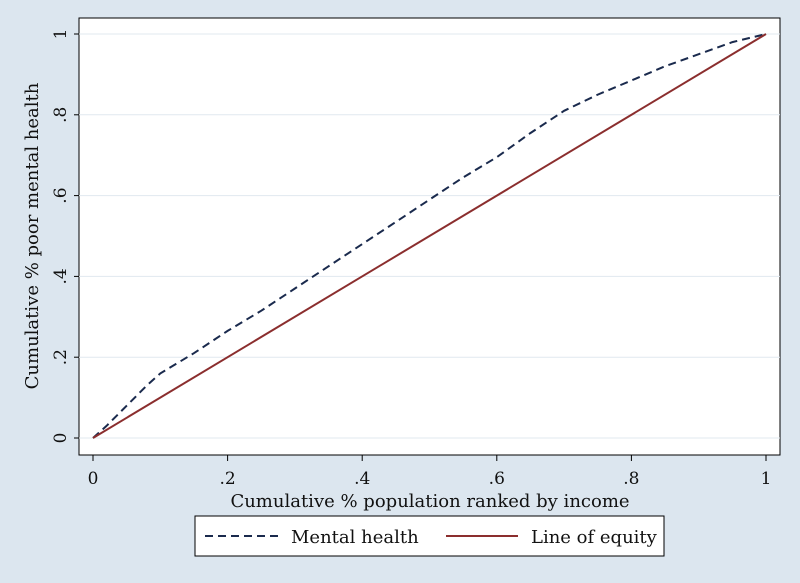 The image size is (800, 583). Describe the element at coordinates (355, 537) in the screenshot. I see `legend-label-mental-health: Mental health` at that location.